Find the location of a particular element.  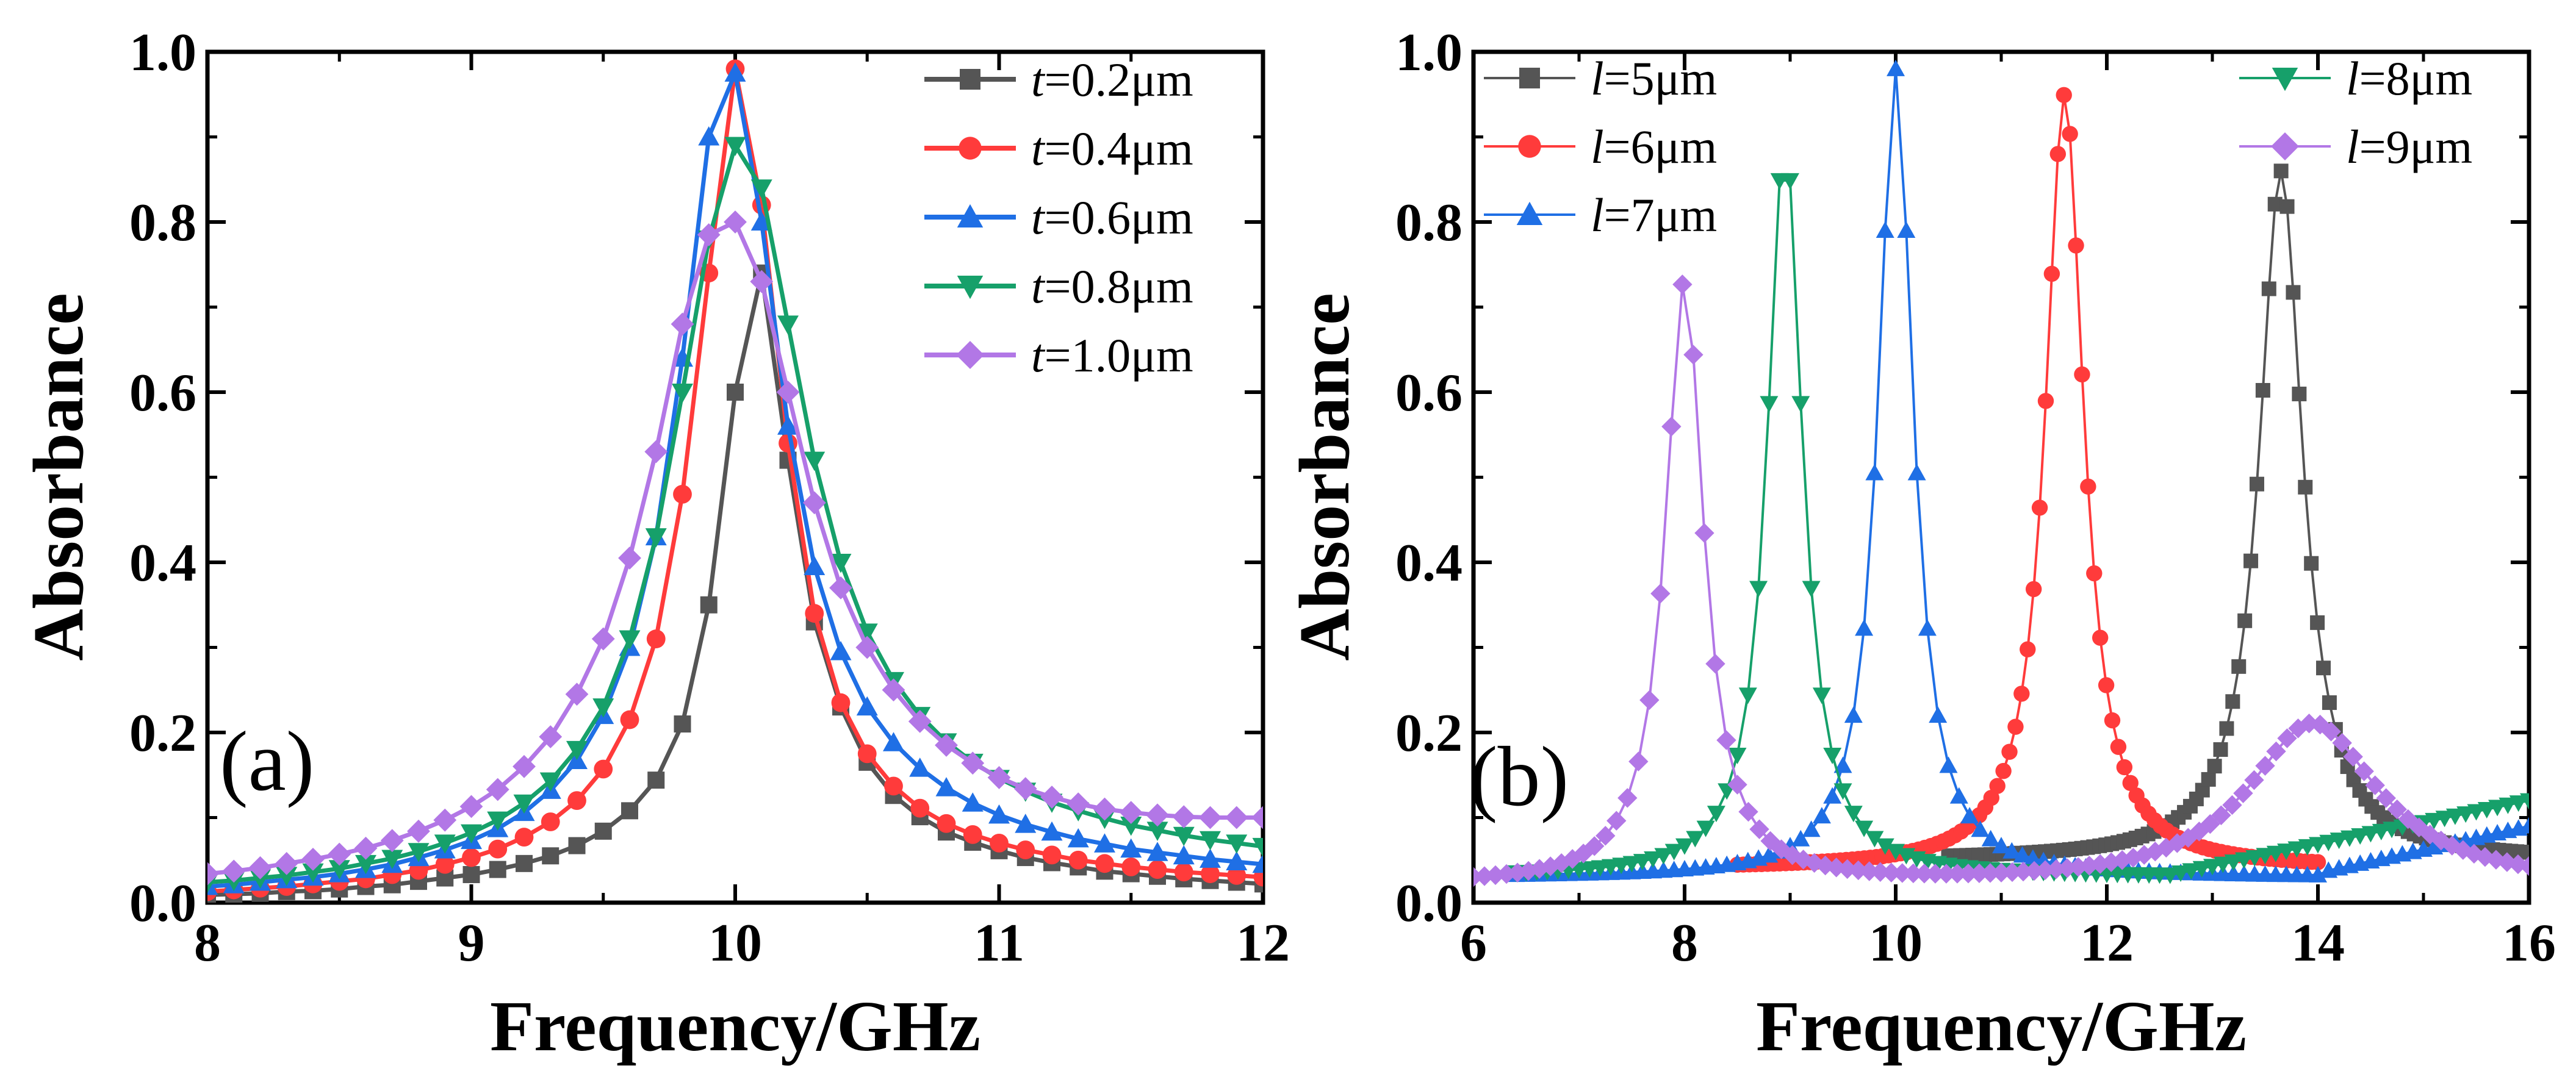

y-tick-label: 0.4 is located at coordinates (1428, 563).